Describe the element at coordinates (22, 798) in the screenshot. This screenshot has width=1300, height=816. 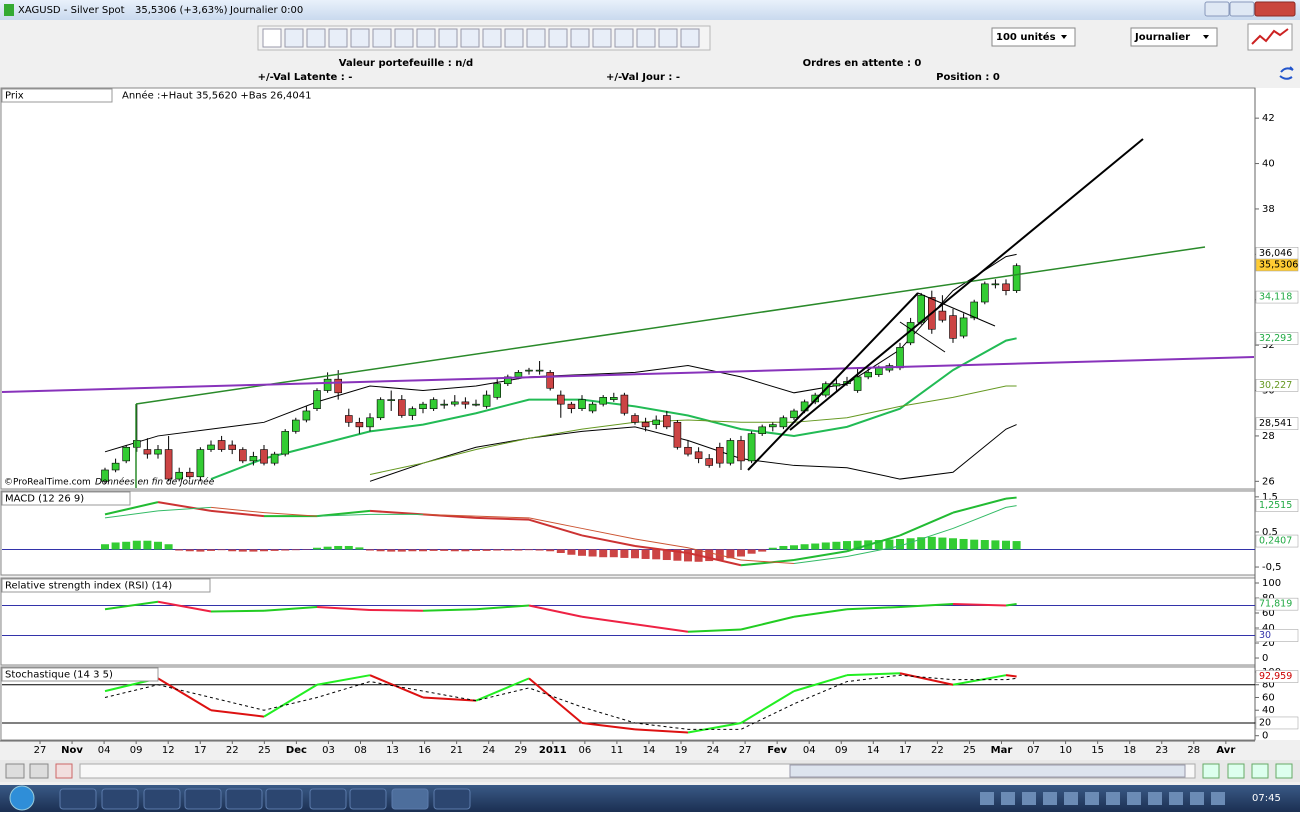
I see `start-button` at that location.